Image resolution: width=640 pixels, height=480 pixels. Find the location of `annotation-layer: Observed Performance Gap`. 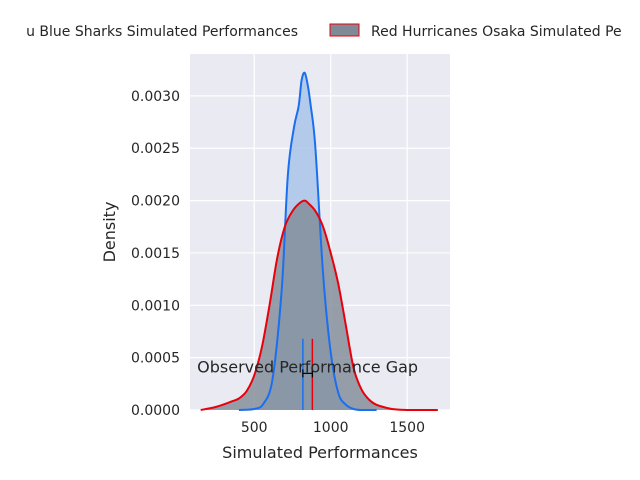

annotation-layer: Observed Performance Gap is located at coordinates (307, 367).